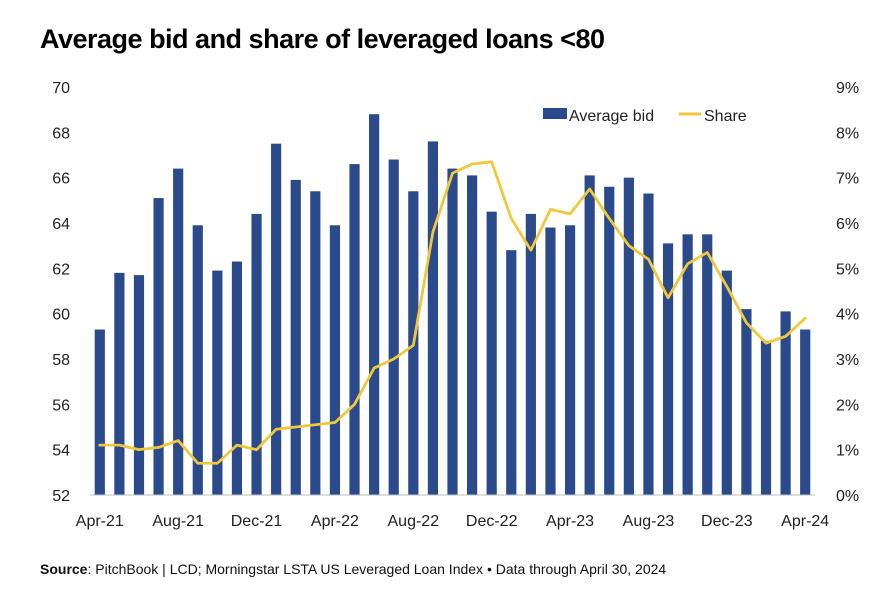  Describe the element at coordinates (847, 496) in the screenshot. I see `y-right-tick-label: 0%` at that location.